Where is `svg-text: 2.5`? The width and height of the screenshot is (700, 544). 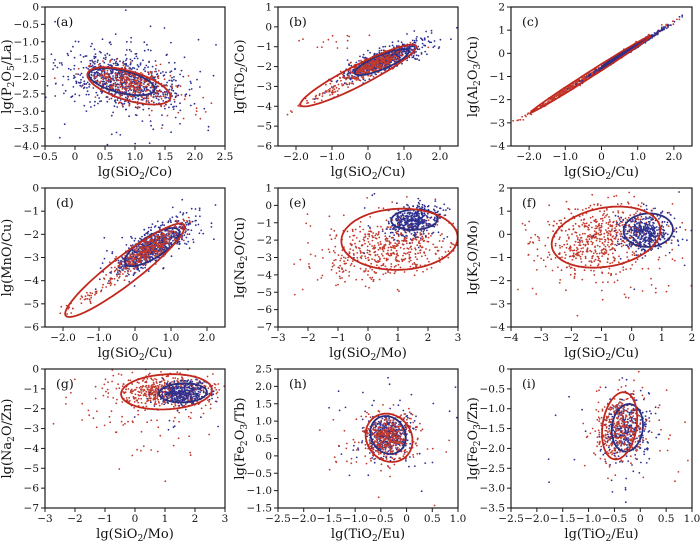 svg-text: 2.5 is located at coordinates (225, 157).